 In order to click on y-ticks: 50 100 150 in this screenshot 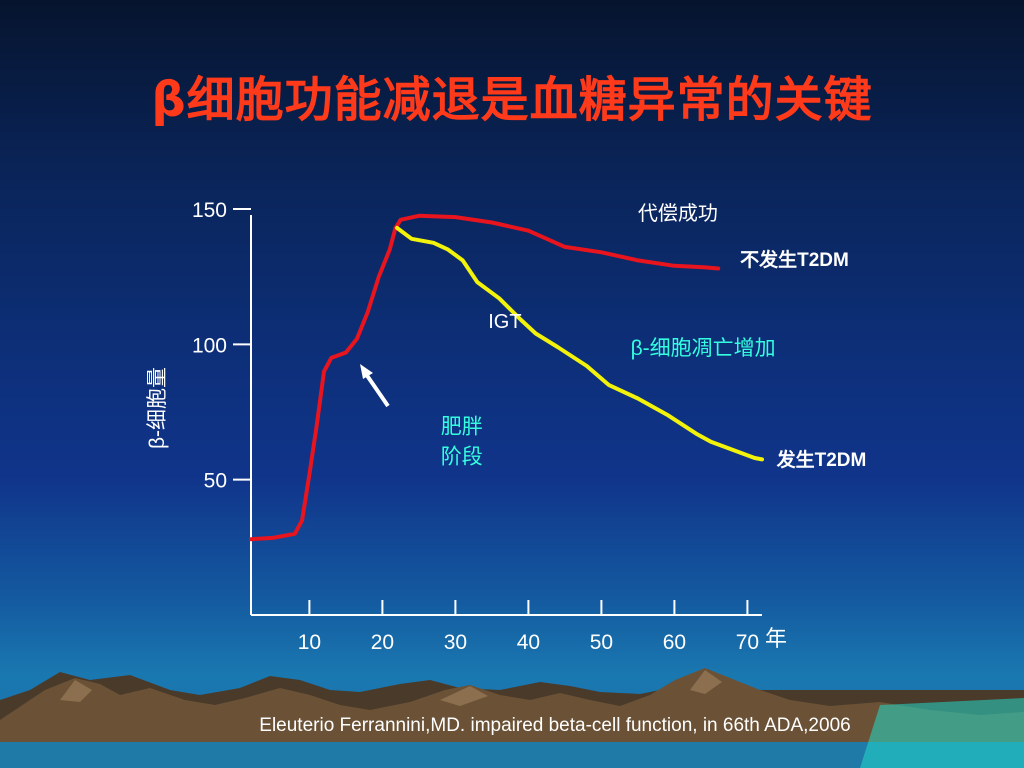, I will do `click(221, 346)`.